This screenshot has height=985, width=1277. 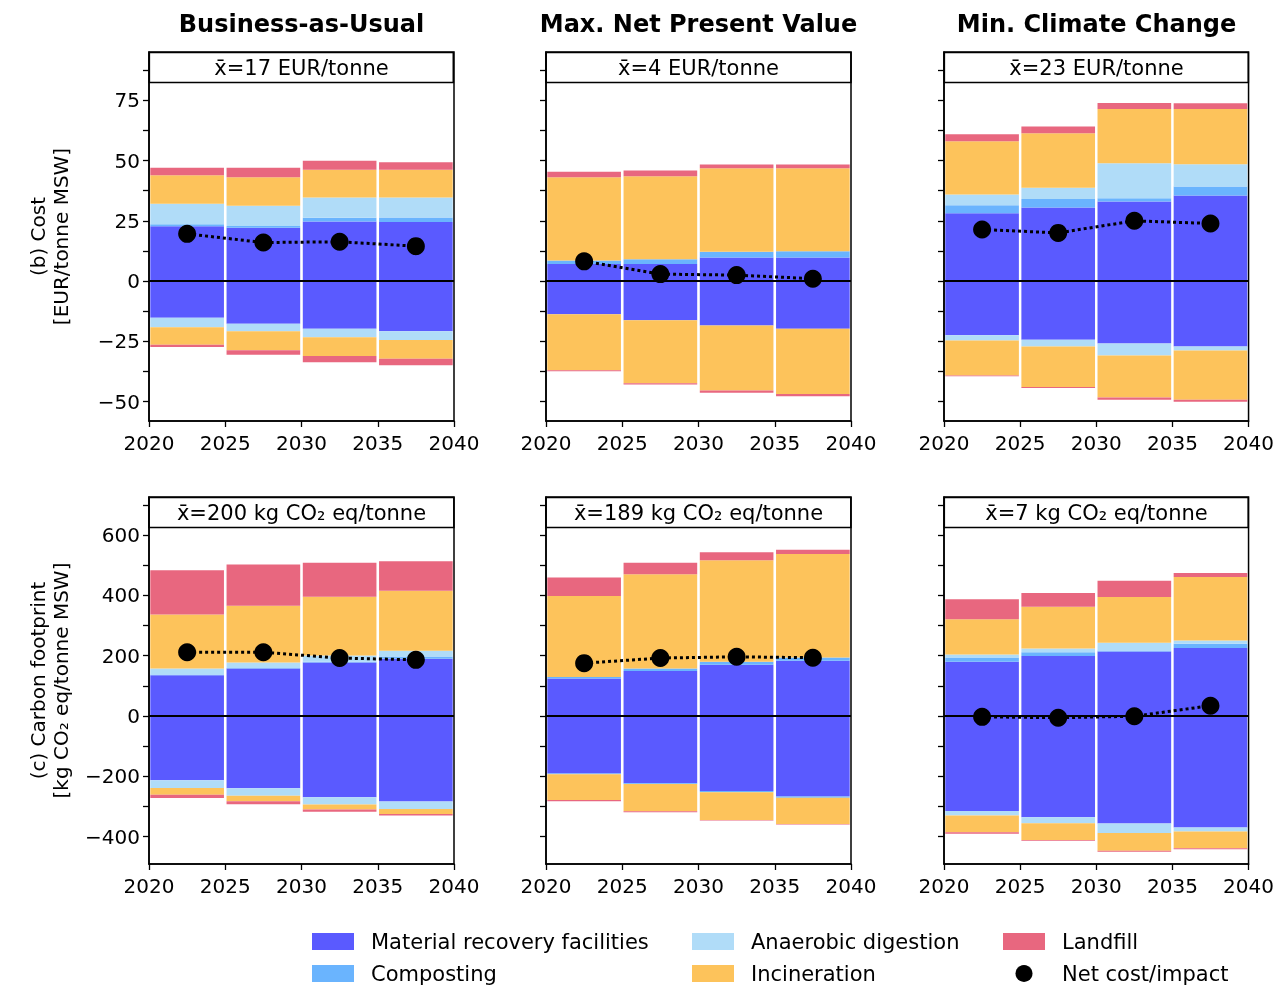 What do you see at coordinates (301, 24) in the screenshot?
I see `chart-title: Business-as-Usual` at bounding box center [301, 24].